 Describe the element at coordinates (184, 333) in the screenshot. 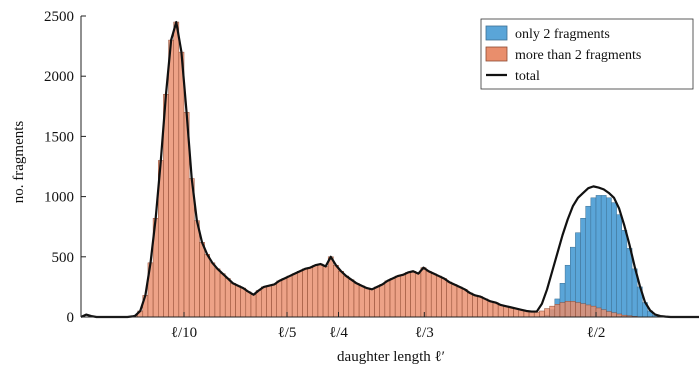

I see `x-tick-label-0: ℓ/10` at that location.